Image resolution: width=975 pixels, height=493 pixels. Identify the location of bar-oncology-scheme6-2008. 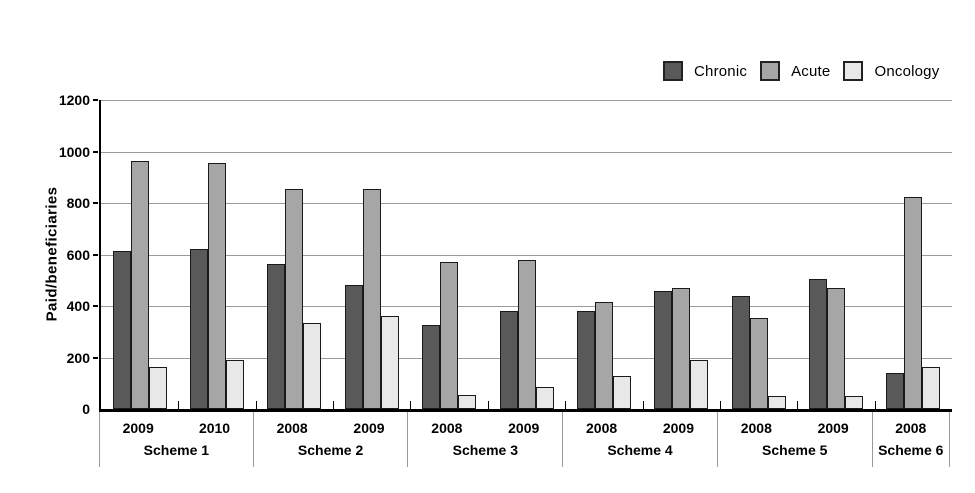
(931, 387).